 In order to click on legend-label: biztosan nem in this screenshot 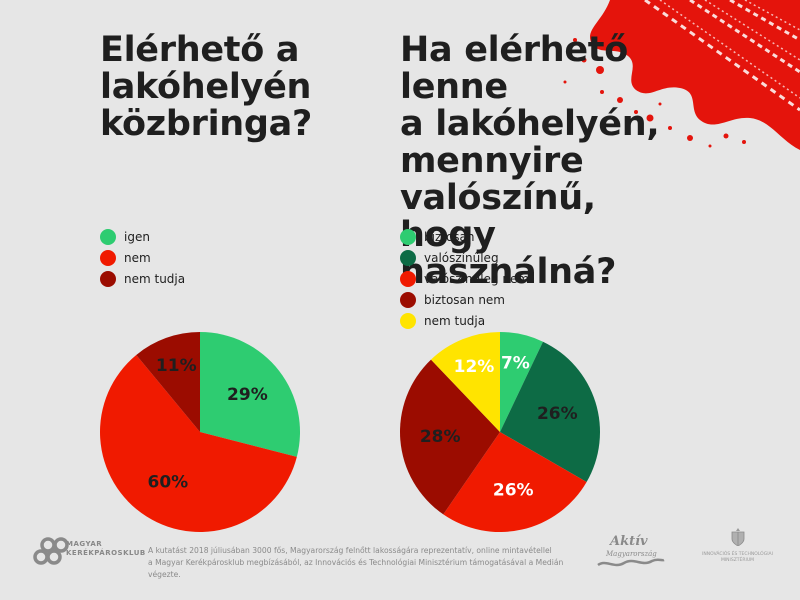, I will do `click(464, 299)`.